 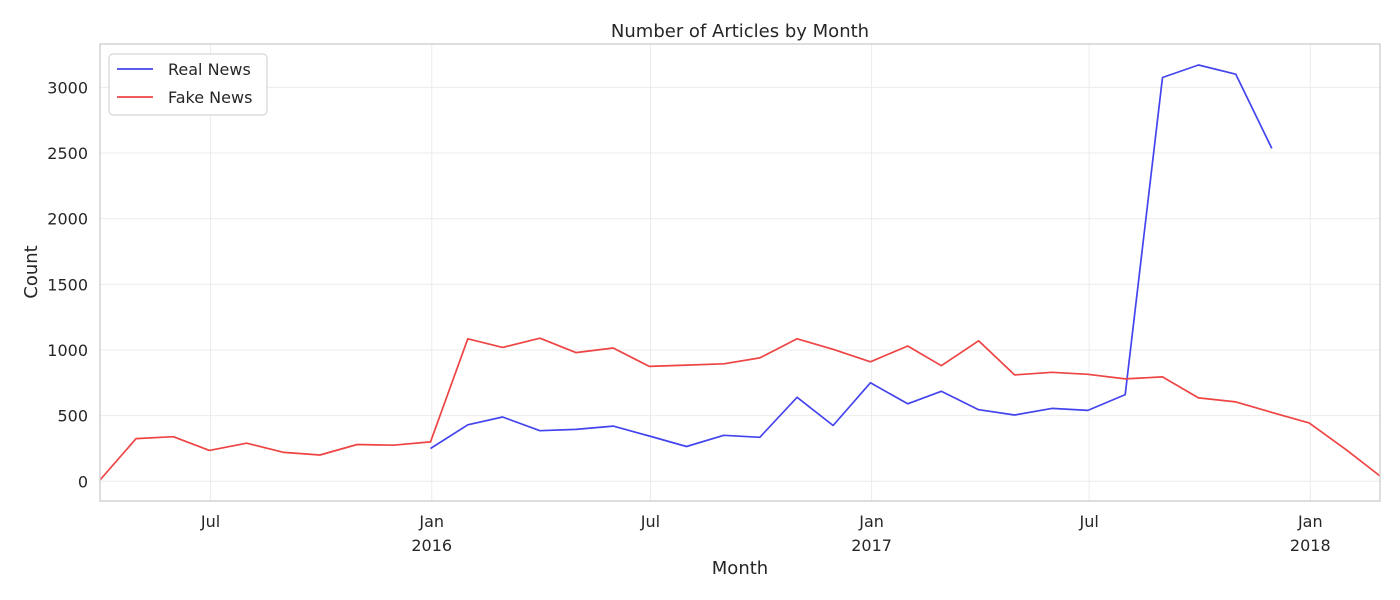 What do you see at coordinates (83, 481) in the screenshot?
I see `y-tick-label: 0` at bounding box center [83, 481].